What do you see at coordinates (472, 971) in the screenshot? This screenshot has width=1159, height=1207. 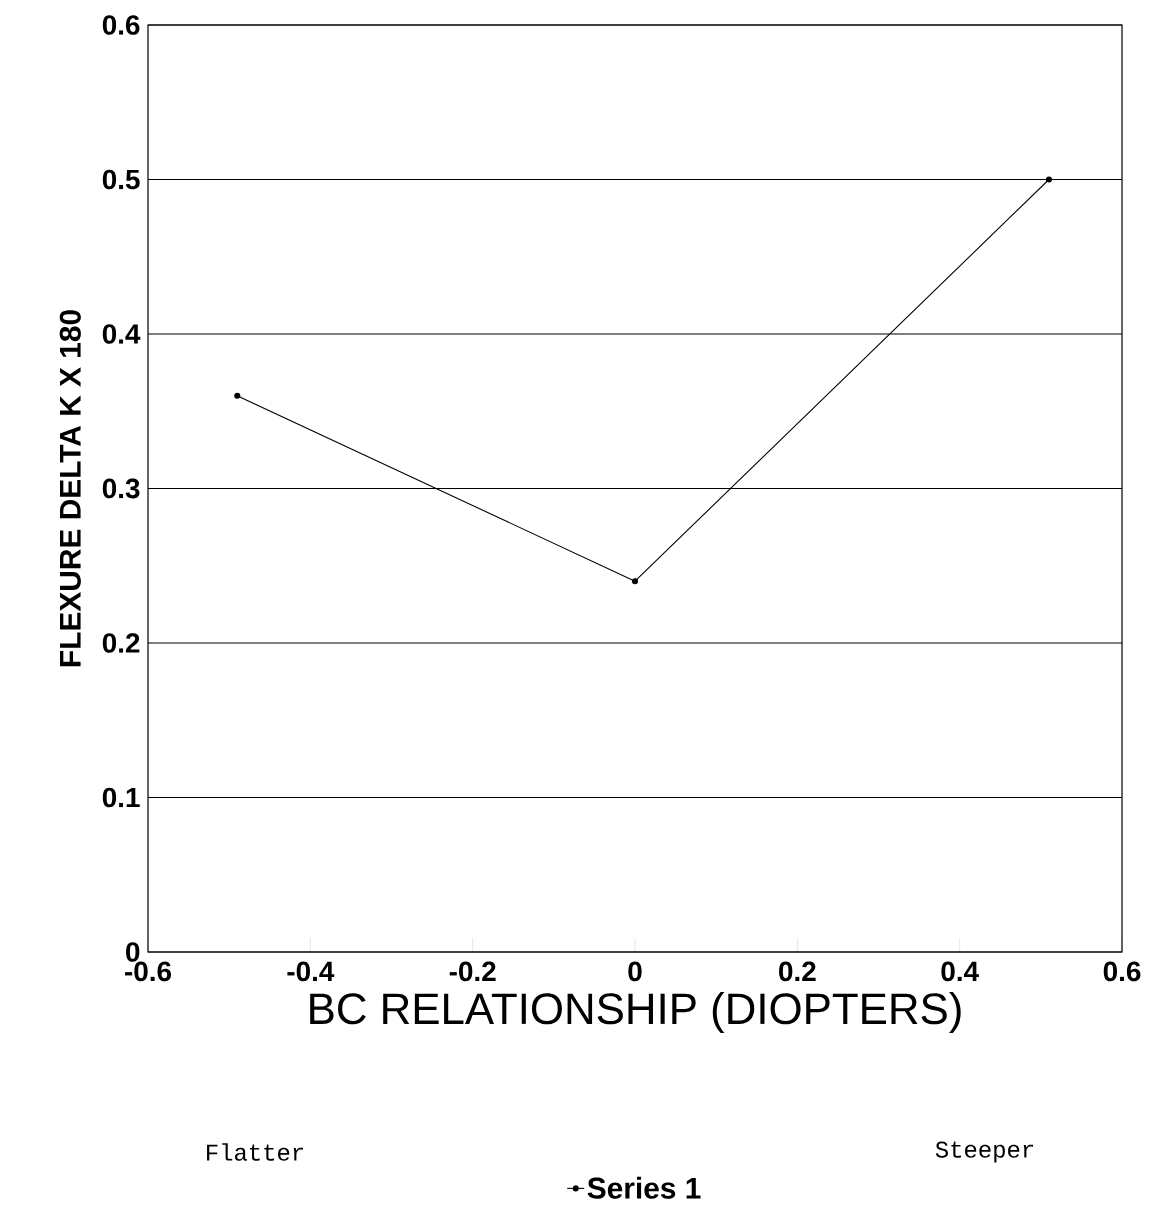 I see `x-tick-label: -0.2` at bounding box center [472, 971].